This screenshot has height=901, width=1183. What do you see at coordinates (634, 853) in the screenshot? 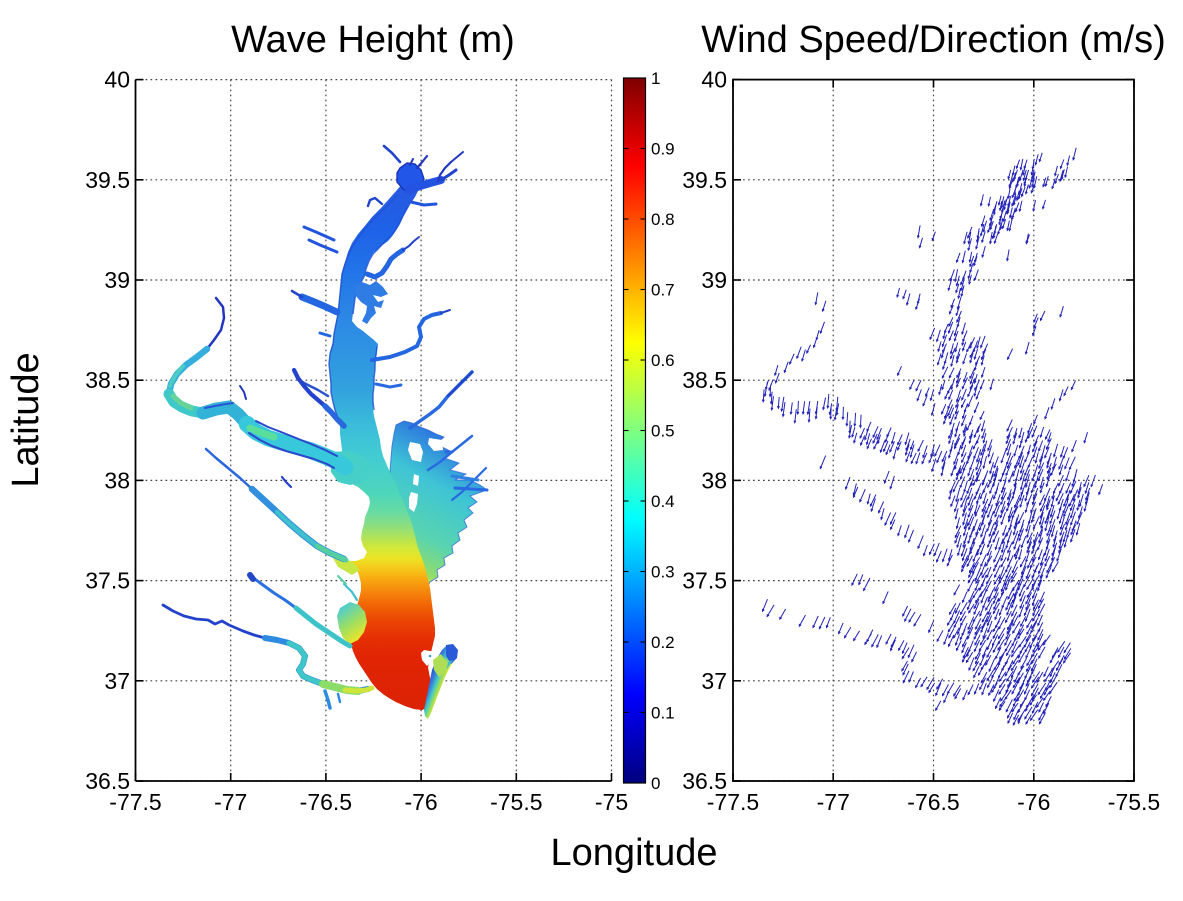
I see `svg-text: Longitude` at bounding box center [634, 853].